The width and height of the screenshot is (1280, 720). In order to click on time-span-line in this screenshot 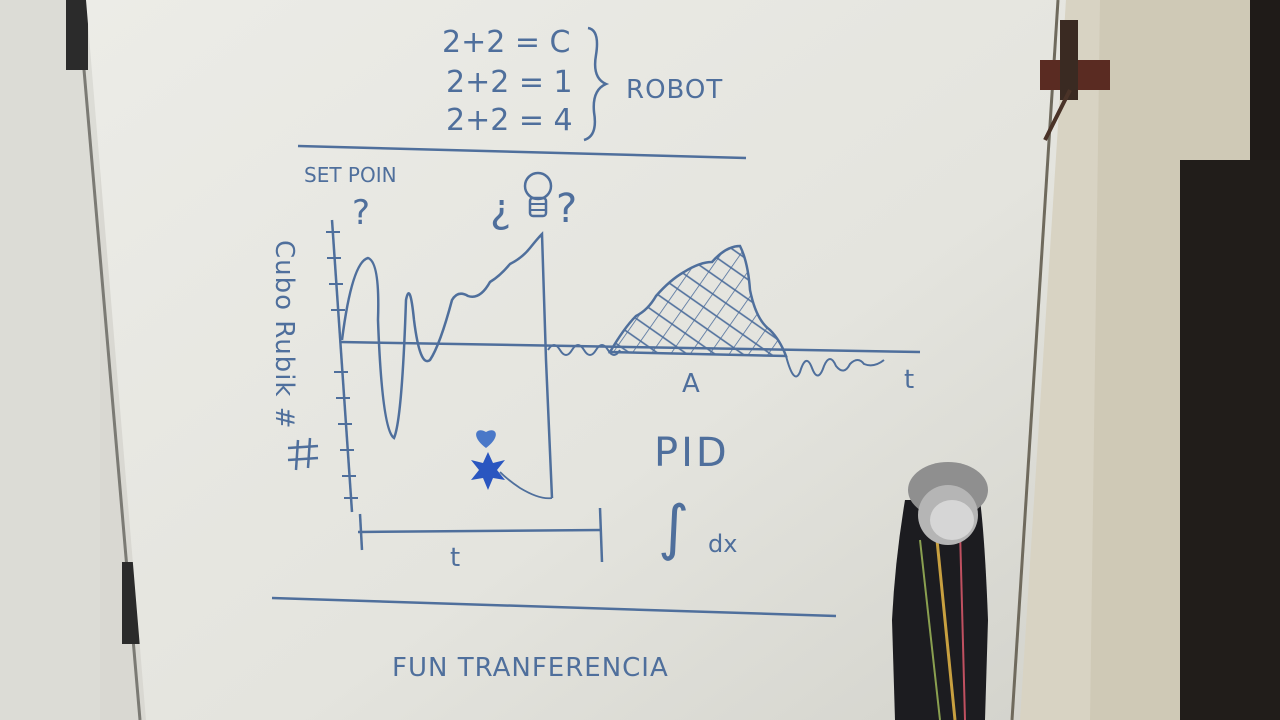, I will do `click(480, 531)`.